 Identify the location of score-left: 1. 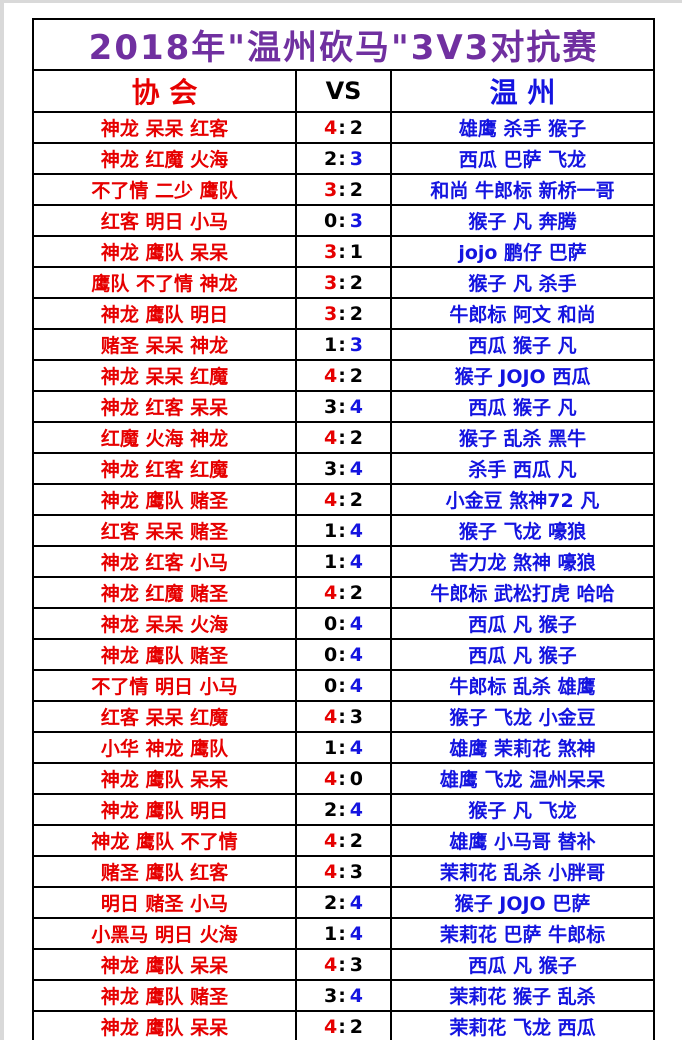
(330, 530).